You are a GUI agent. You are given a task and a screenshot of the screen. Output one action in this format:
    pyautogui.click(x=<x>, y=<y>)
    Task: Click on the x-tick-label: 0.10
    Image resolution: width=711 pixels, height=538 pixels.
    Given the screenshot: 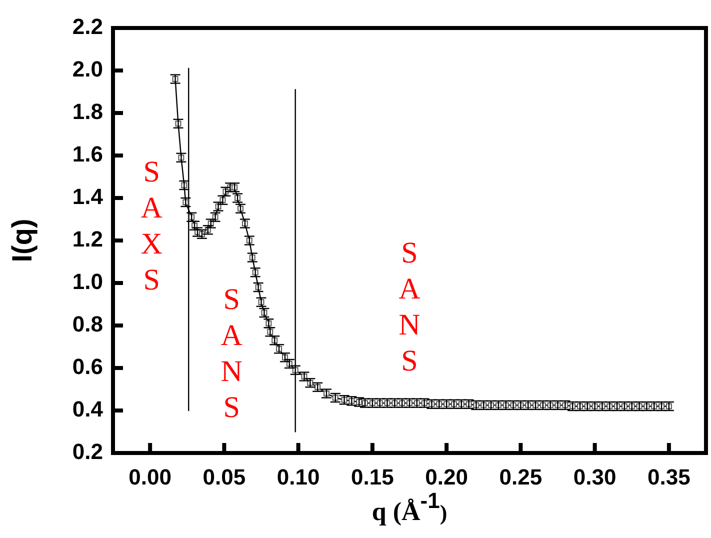 What is the action you would take?
    pyautogui.click(x=298, y=477)
    